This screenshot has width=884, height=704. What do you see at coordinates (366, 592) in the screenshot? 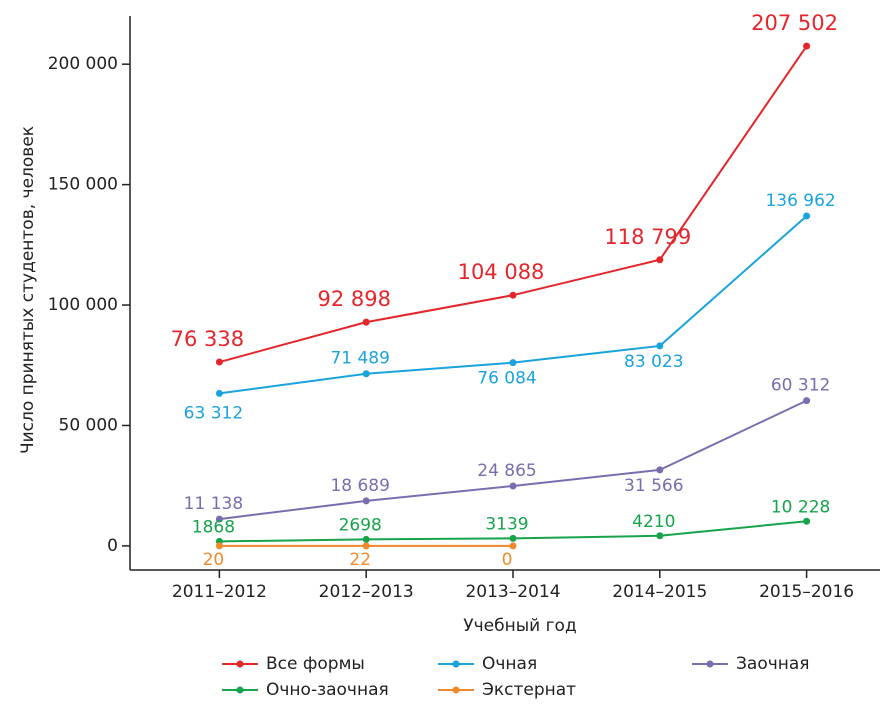
I see `x-tick-label: 2012–2013` at bounding box center [366, 592].